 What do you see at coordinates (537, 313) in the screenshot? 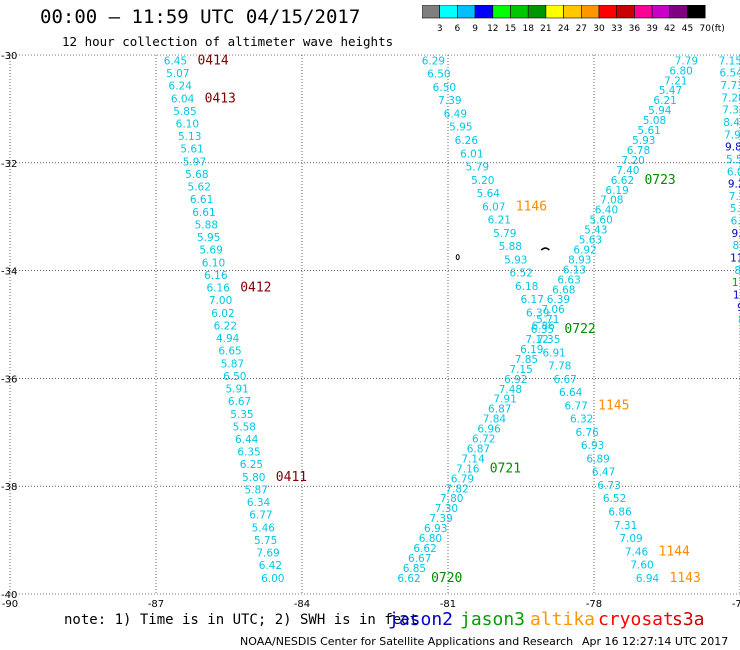
I see `wave-height-point: 6.39` at bounding box center [537, 313].